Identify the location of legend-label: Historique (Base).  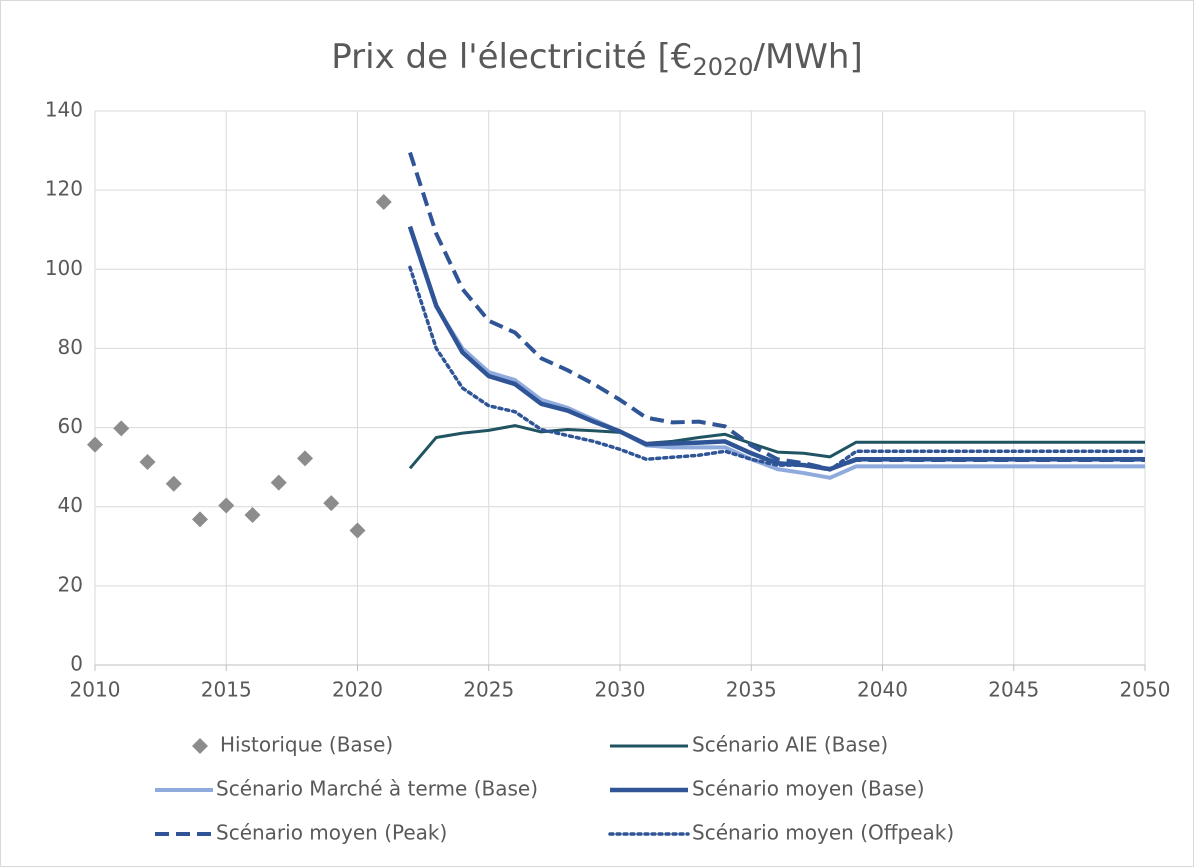
(306, 745).